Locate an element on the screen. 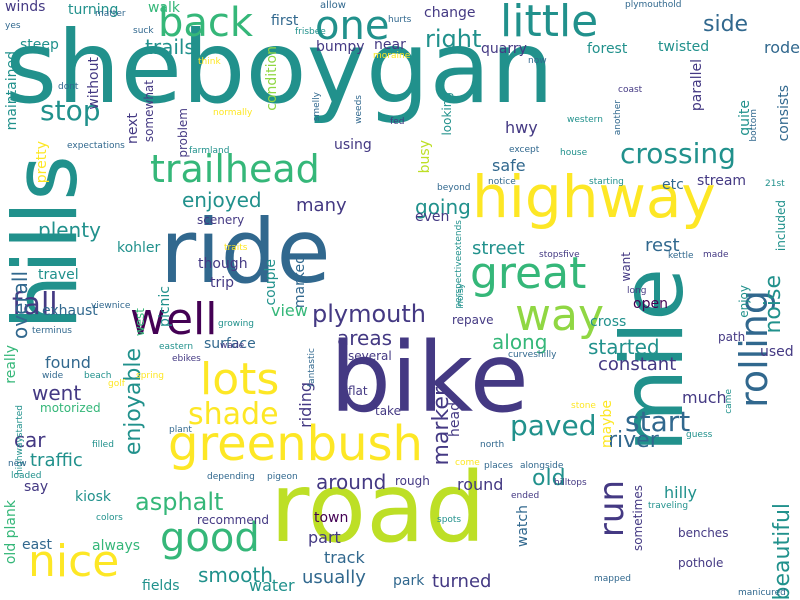 This screenshot has width=800, height=600. word-right: right is located at coordinates (453, 39).